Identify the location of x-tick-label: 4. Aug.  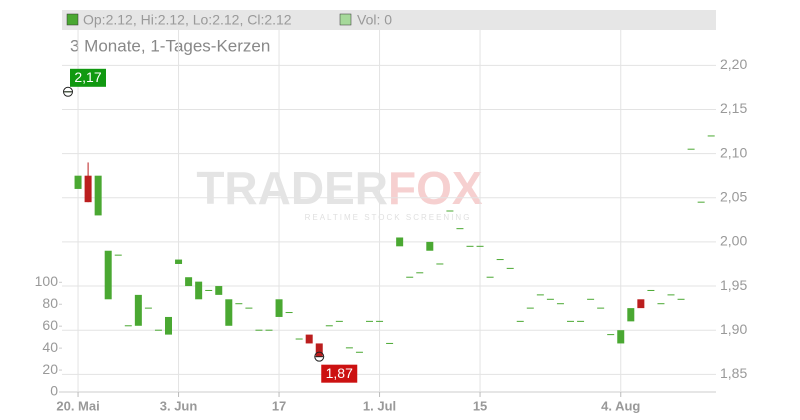
(620, 405).